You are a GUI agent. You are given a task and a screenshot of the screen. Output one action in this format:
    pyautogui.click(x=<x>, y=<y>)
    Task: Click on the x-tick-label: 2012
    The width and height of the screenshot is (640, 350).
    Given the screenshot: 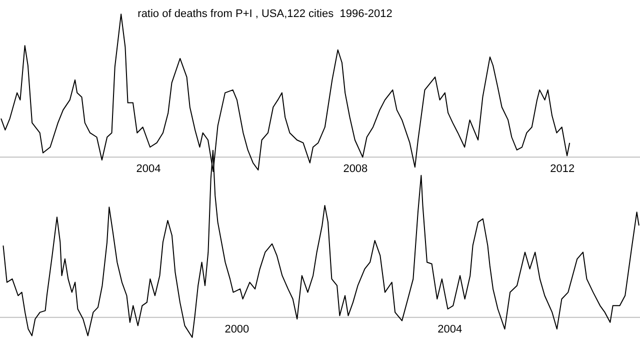 What is the action you would take?
    pyautogui.click(x=562, y=169)
    